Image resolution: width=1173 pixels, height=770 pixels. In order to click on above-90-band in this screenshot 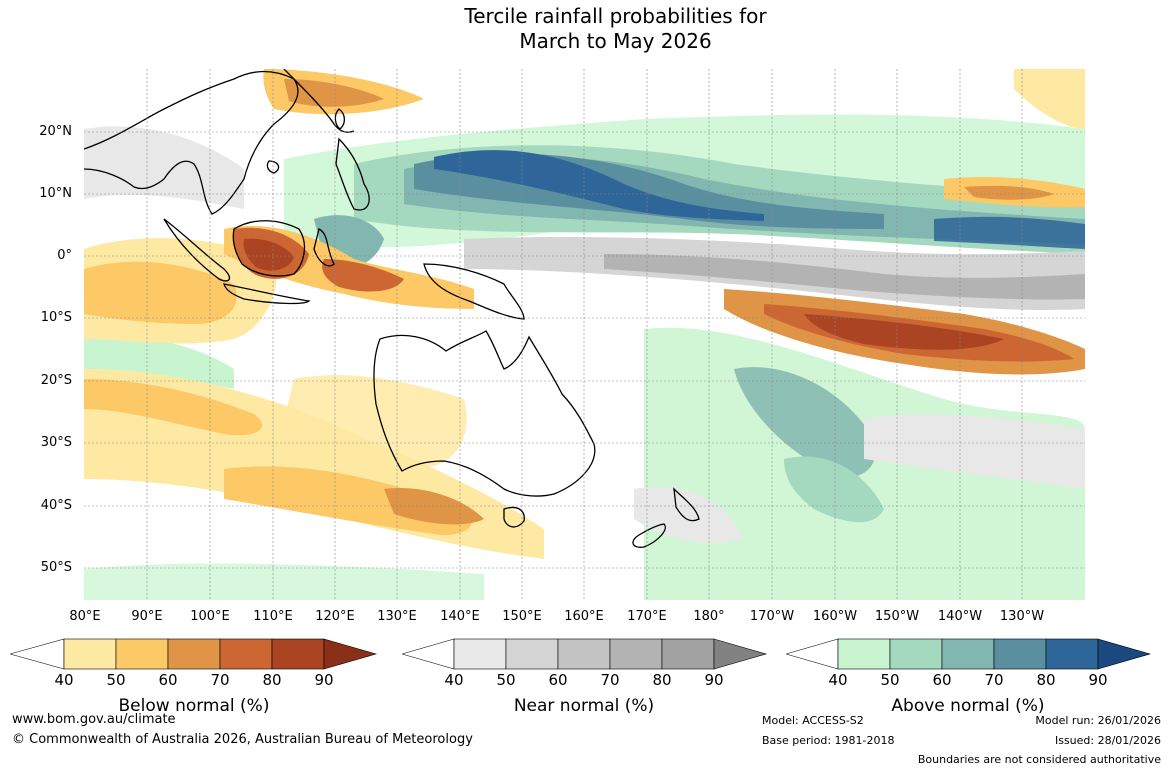, I will do `click(599, 185)`.